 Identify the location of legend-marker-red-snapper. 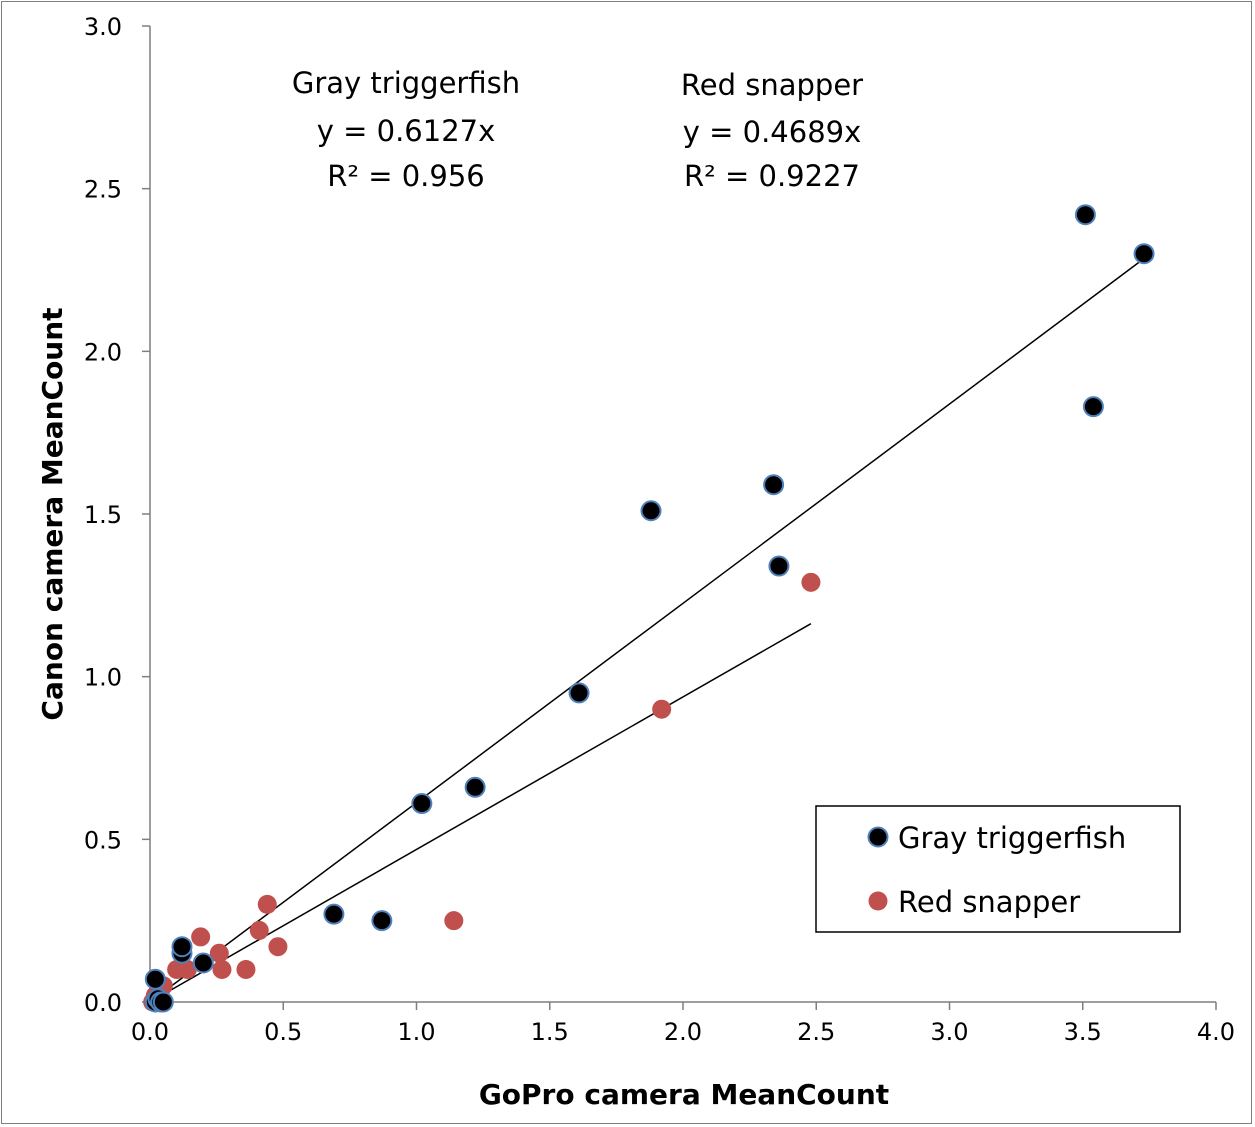
(878, 901).